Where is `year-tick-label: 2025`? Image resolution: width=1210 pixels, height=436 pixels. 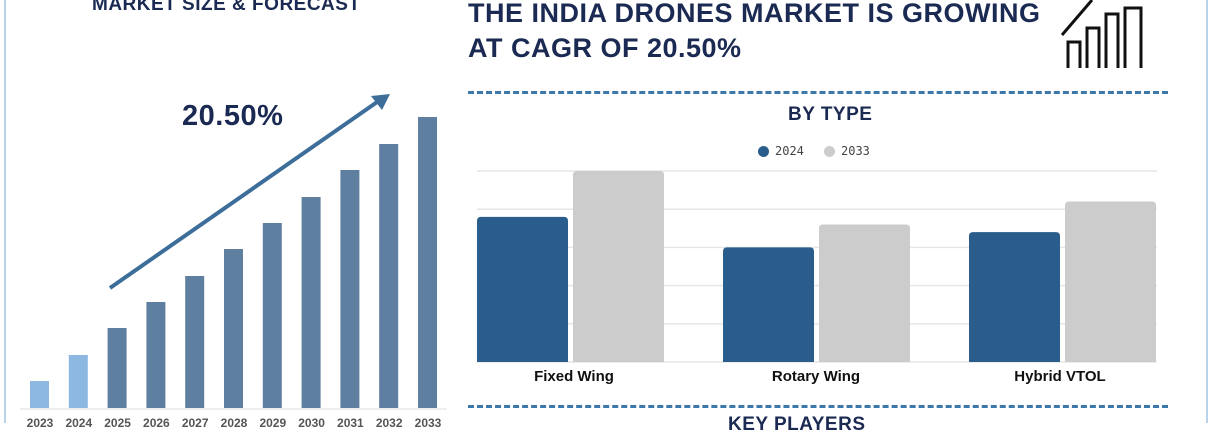
year-tick-label: 2025 is located at coordinates (117, 423).